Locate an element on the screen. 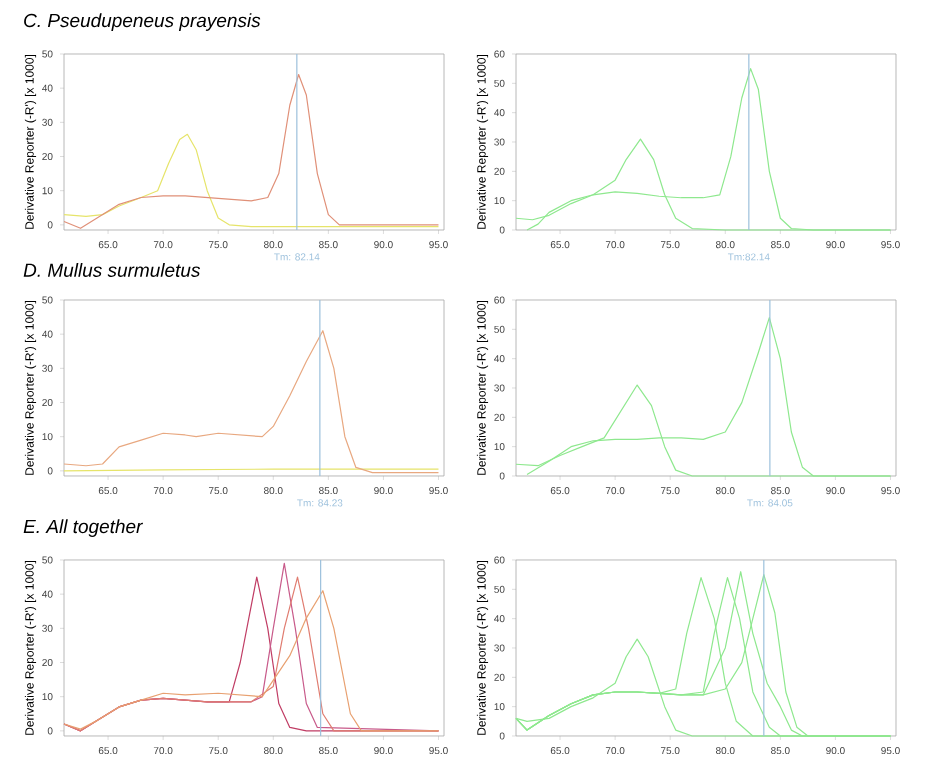 Image resolution: width=948 pixels, height=780 pixels. chart-title: C. Pseudupeneus prayensis is located at coordinates (142, 22).